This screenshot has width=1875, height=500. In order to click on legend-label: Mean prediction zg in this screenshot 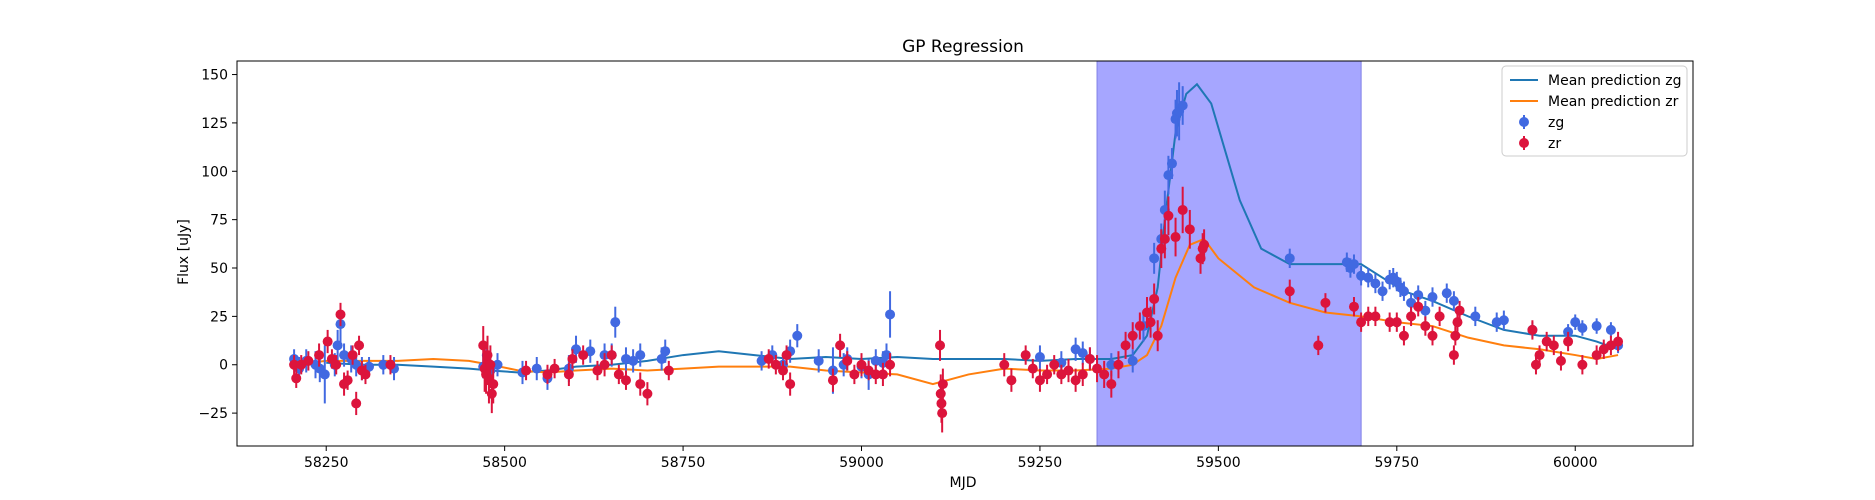, I will do `click(1615, 81)`.